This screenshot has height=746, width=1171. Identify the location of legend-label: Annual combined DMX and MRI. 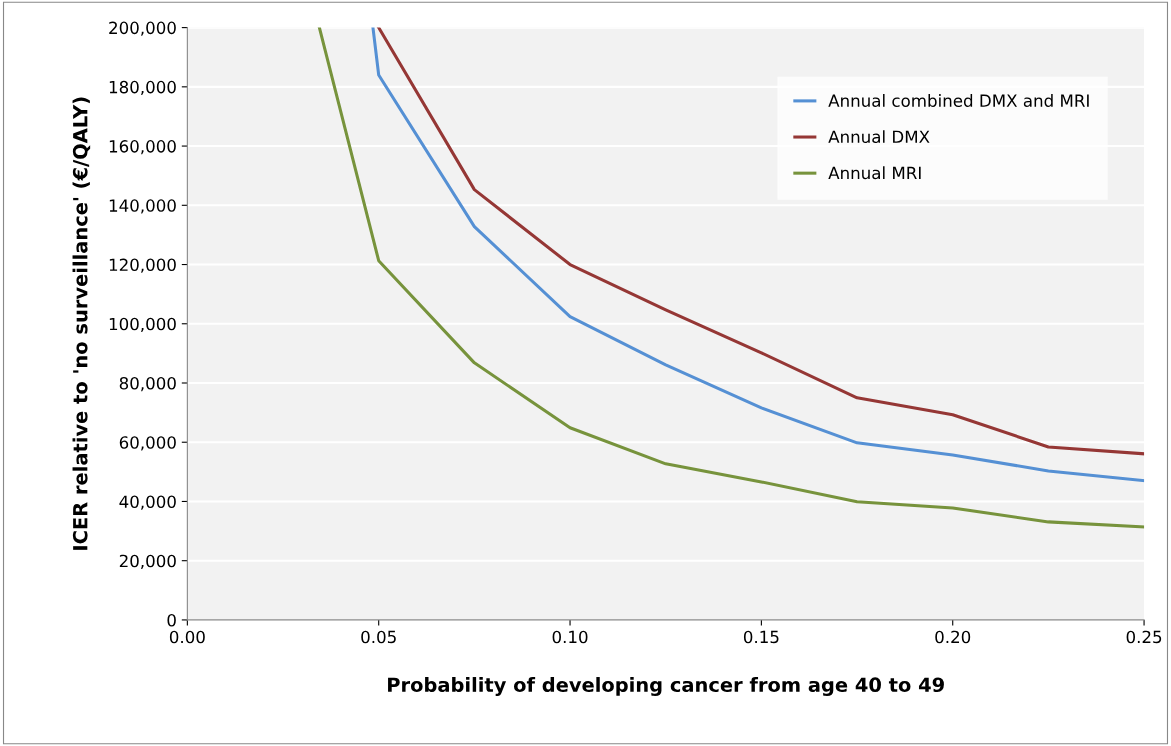
(958, 100).